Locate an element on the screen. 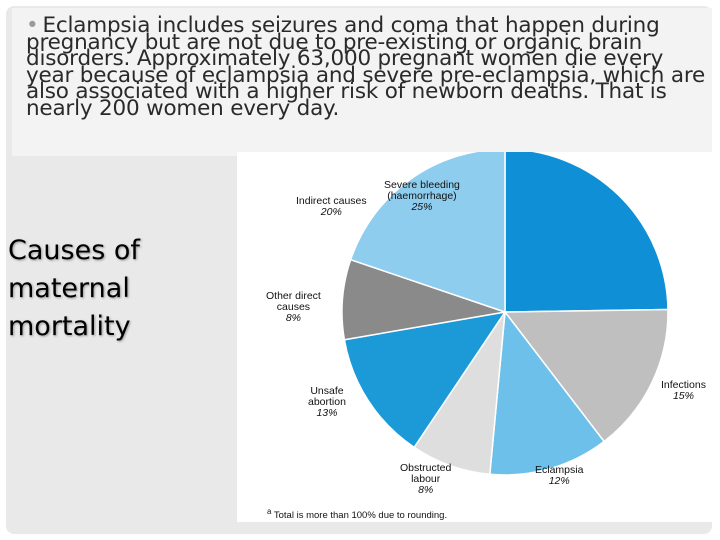 The image size is (720, 540). slice-label-indirect-line-1: Indirect causes is located at coordinates (331, 201).